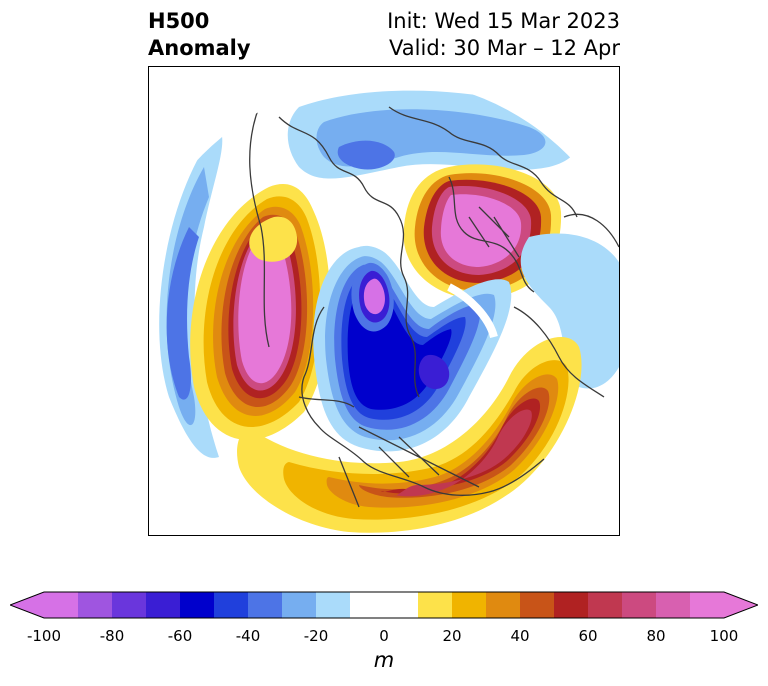 The image size is (768, 686). Describe the element at coordinates (180, 636) in the screenshot. I see `colorbar-tick-label: -60` at that location.